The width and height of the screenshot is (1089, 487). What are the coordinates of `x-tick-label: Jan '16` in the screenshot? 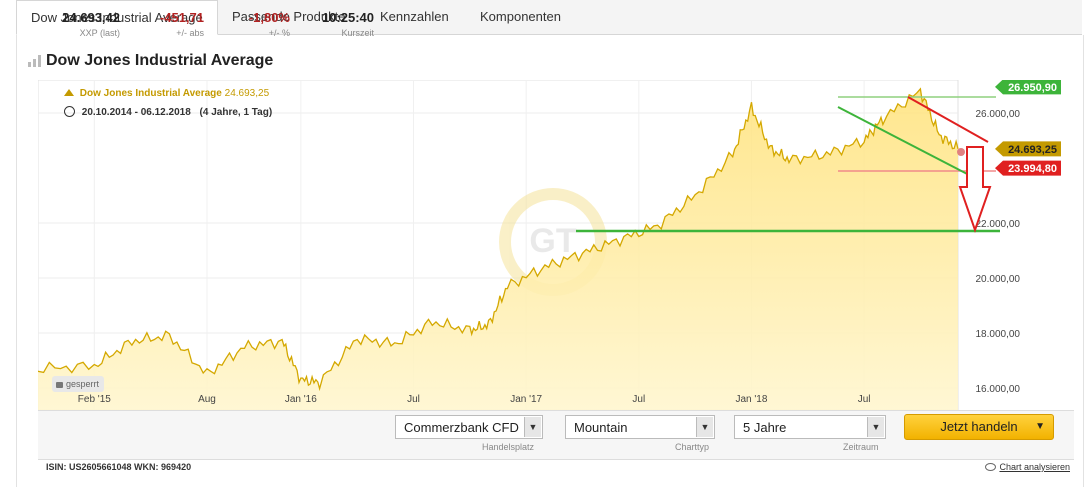 It's located at (301, 399).